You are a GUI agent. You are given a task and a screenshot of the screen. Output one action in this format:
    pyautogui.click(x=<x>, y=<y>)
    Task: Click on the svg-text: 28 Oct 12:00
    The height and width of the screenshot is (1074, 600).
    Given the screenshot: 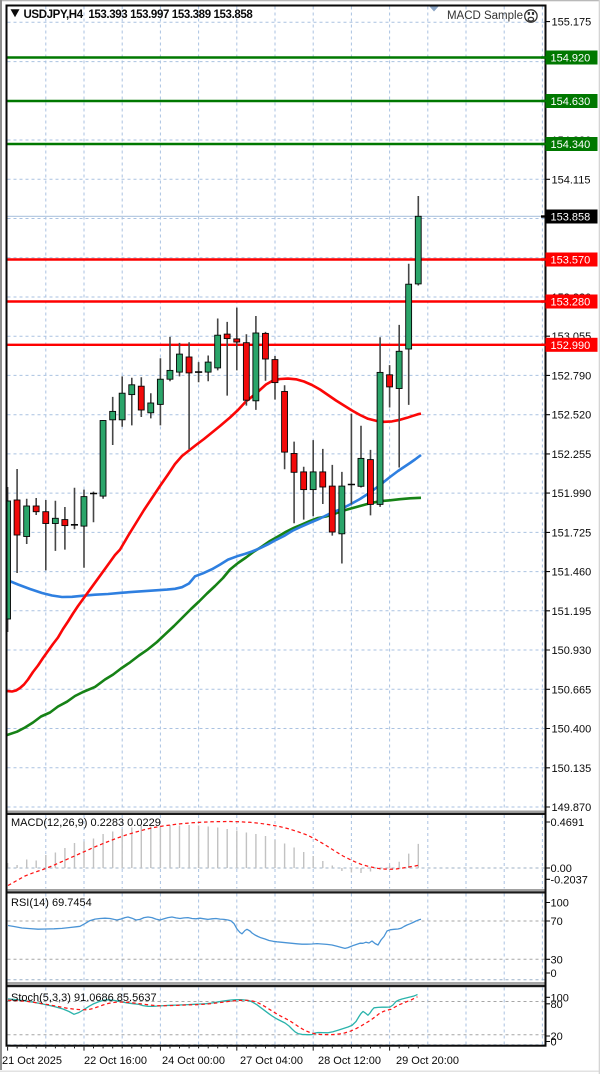 What is the action you would take?
    pyautogui.click(x=349, y=1061)
    